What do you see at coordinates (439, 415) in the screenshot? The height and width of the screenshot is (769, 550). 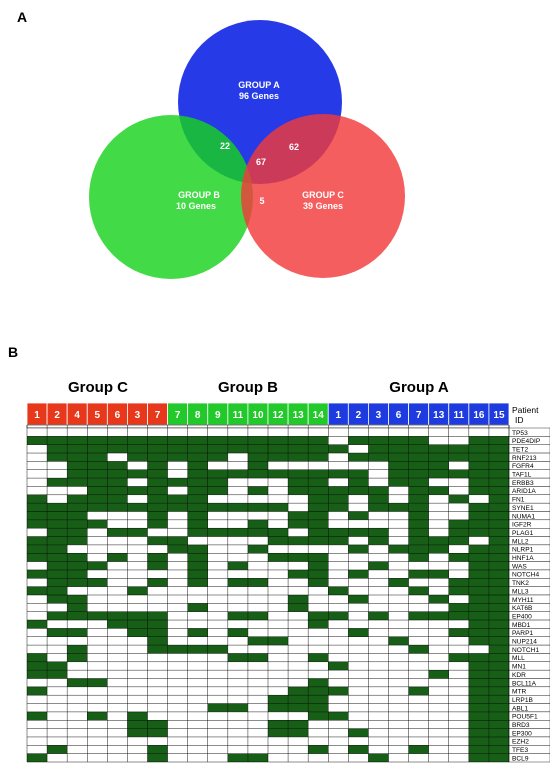 I see `patient-id-label: 13` at bounding box center [439, 415].